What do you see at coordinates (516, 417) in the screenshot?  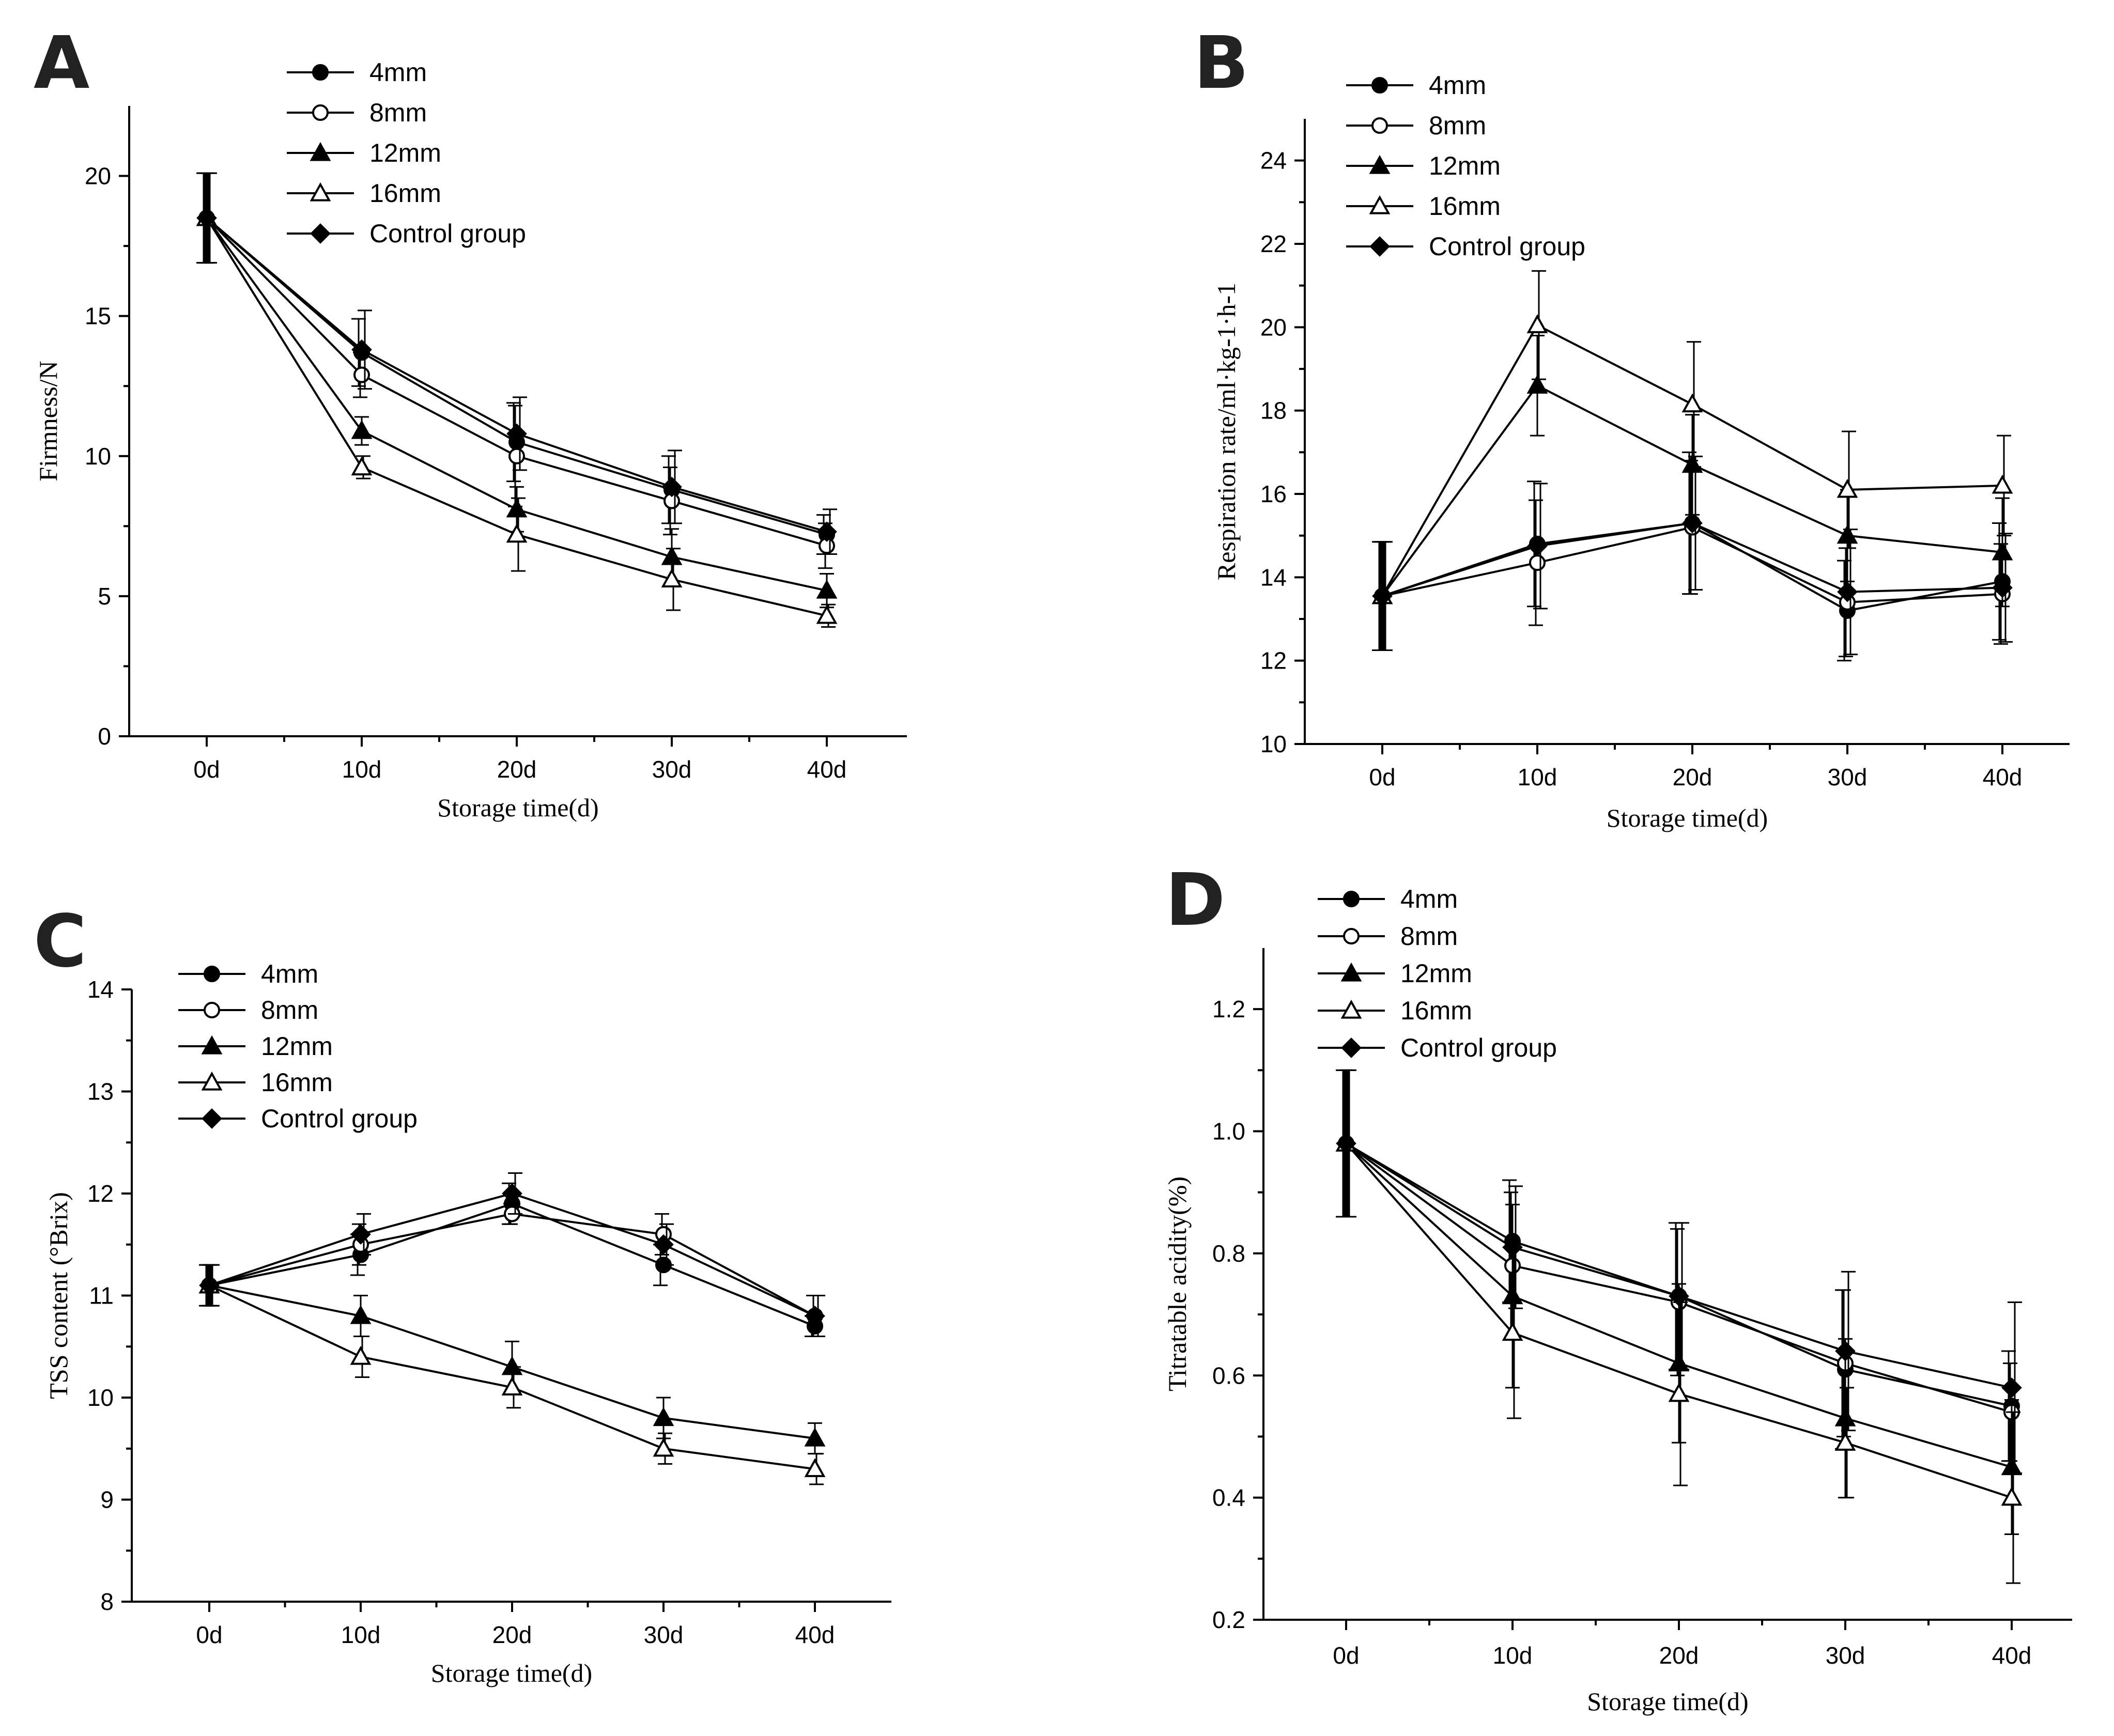 I see `series-line` at bounding box center [516, 417].